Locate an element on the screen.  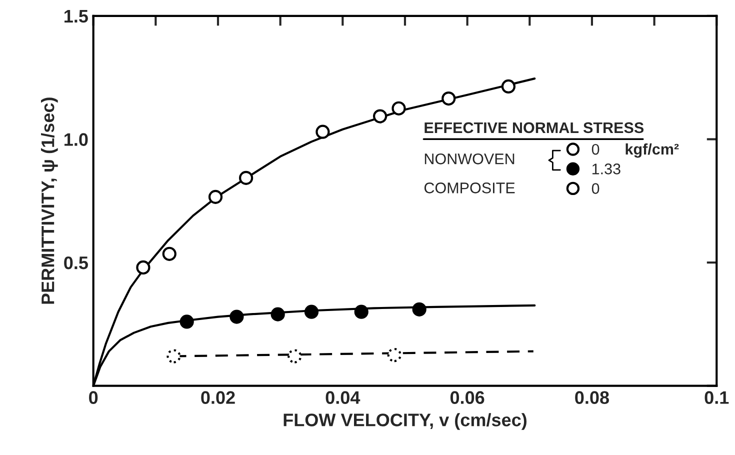
x-tick-label: 0.1 is located at coordinates (716, 397).